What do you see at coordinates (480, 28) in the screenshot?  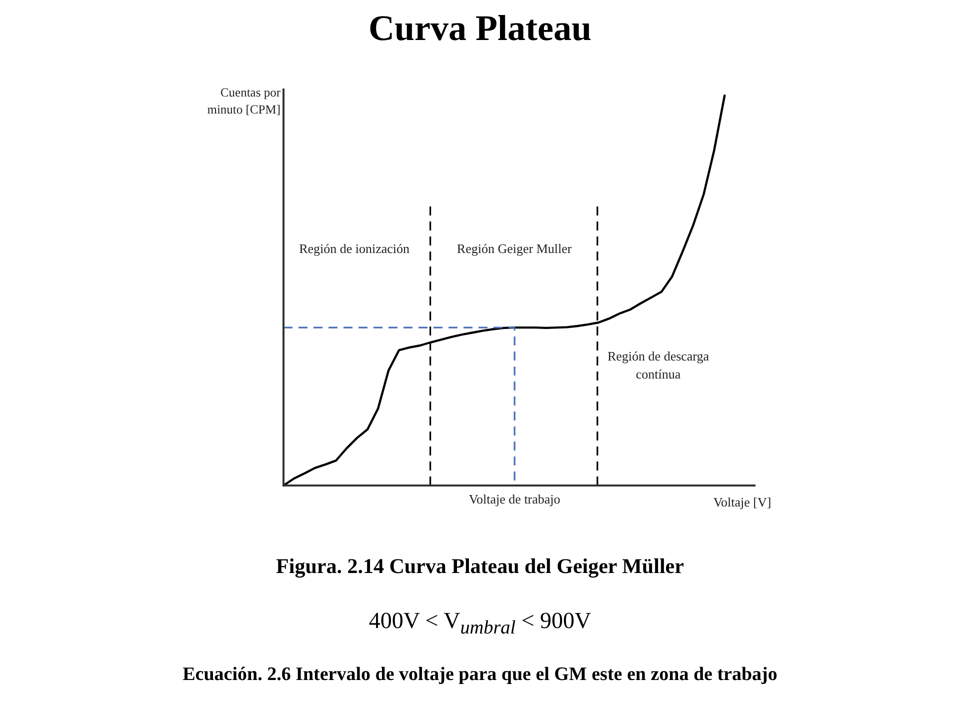 I see `chart-title: Curva Plateau` at bounding box center [480, 28].